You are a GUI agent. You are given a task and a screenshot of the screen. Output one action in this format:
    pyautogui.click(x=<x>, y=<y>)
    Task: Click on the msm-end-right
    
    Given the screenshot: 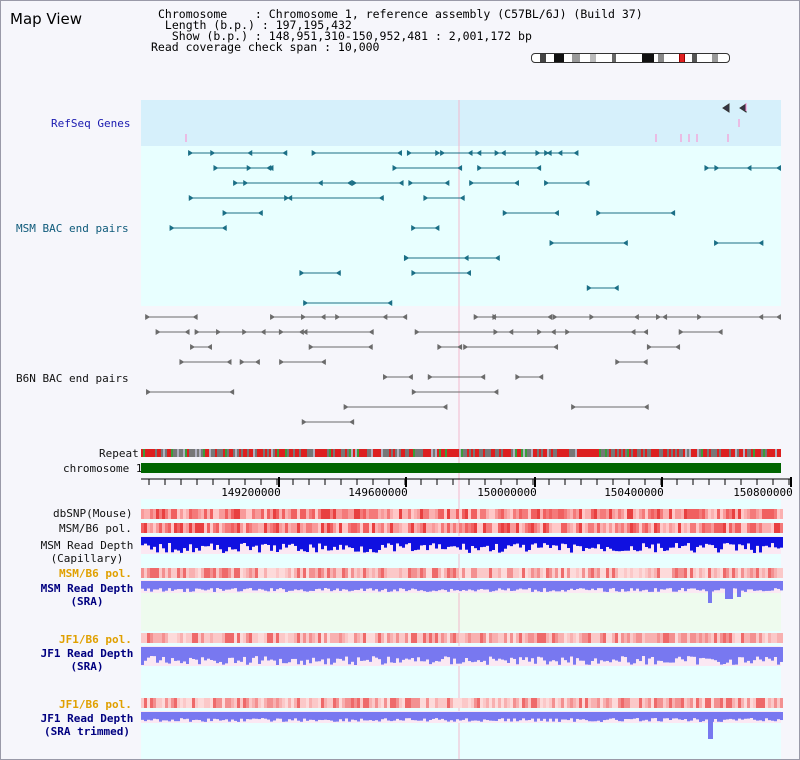 What is the action you would take?
    pyautogui.click(x=349, y=183)
    